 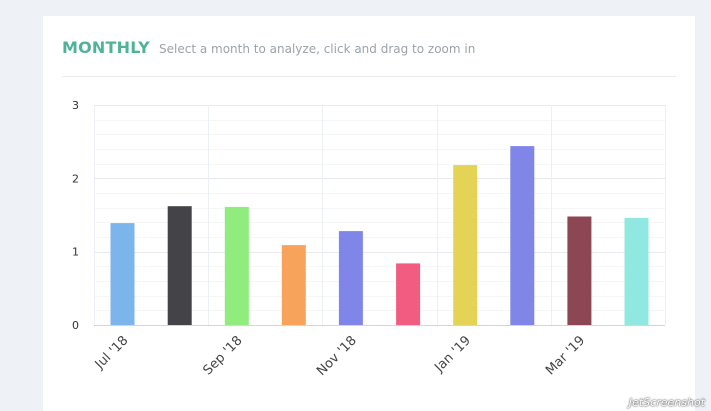 I want to click on watermark-text: JetScreenshot, so click(x=666, y=402).